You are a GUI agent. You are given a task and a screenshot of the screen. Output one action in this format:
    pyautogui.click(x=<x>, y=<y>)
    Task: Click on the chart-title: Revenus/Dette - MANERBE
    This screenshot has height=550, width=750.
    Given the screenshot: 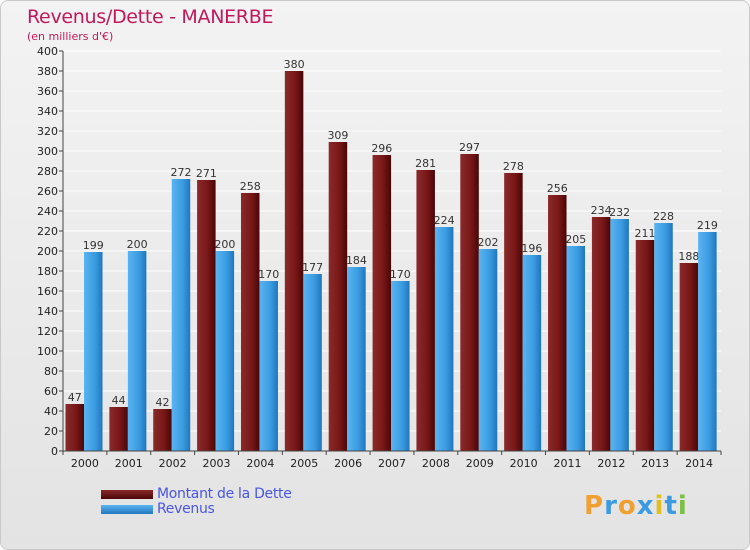 What is the action you would take?
    pyautogui.click(x=150, y=17)
    